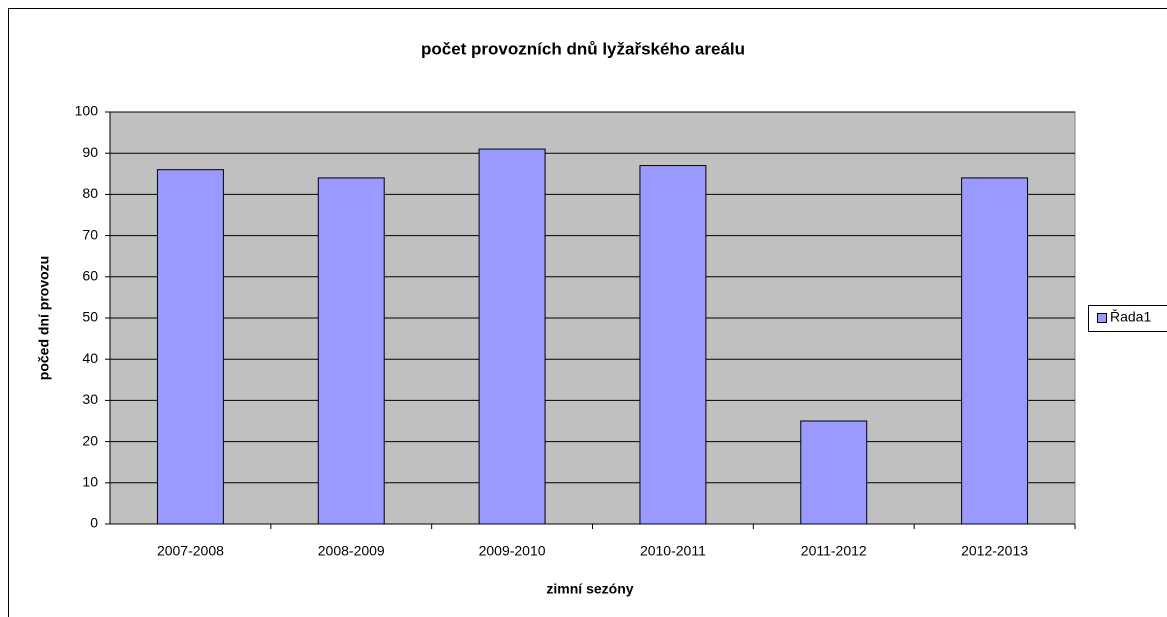 The height and width of the screenshot is (617, 1167). Describe the element at coordinates (583, 48) in the screenshot. I see `chart-title: počet provozních dnů lyžařského areálu` at that location.